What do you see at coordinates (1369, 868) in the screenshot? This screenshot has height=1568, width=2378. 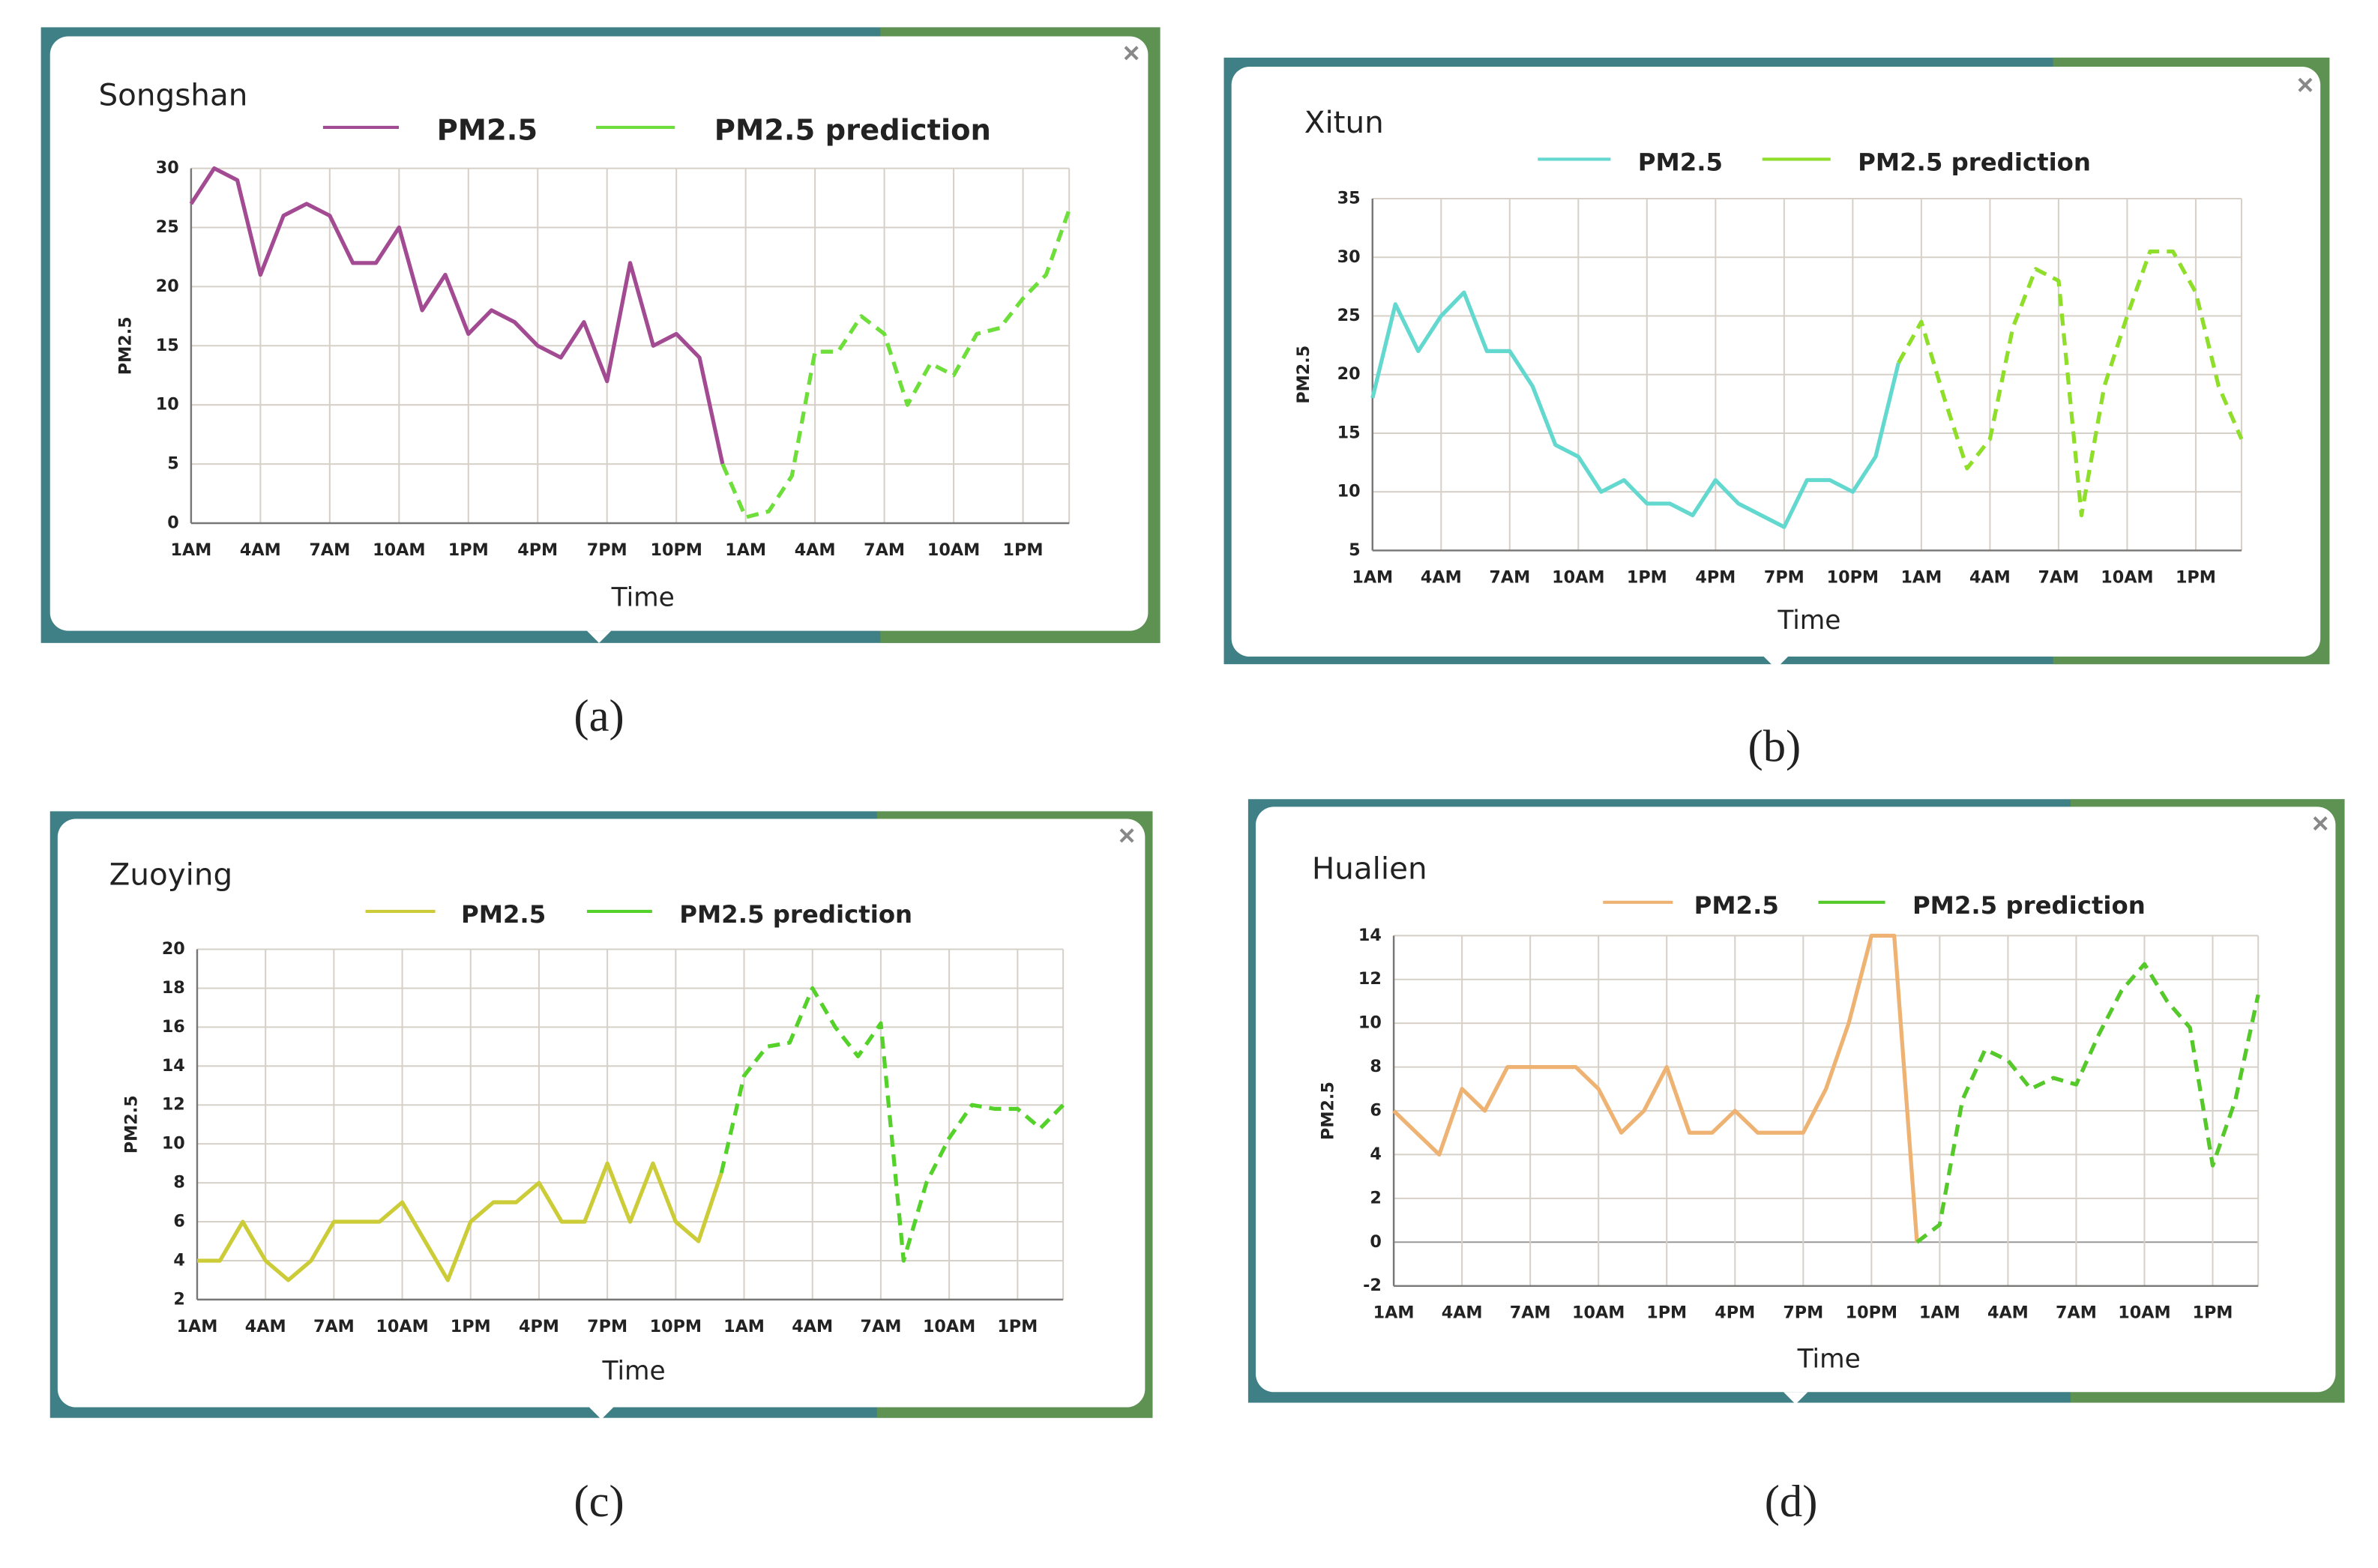 I see `chart-title: Hualien` at bounding box center [1369, 868].